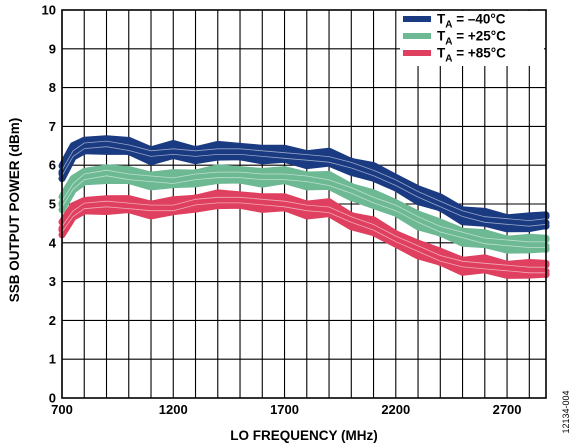 The image size is (574, 448). I want to click on y-tick-label: 2, so click(52, 320).